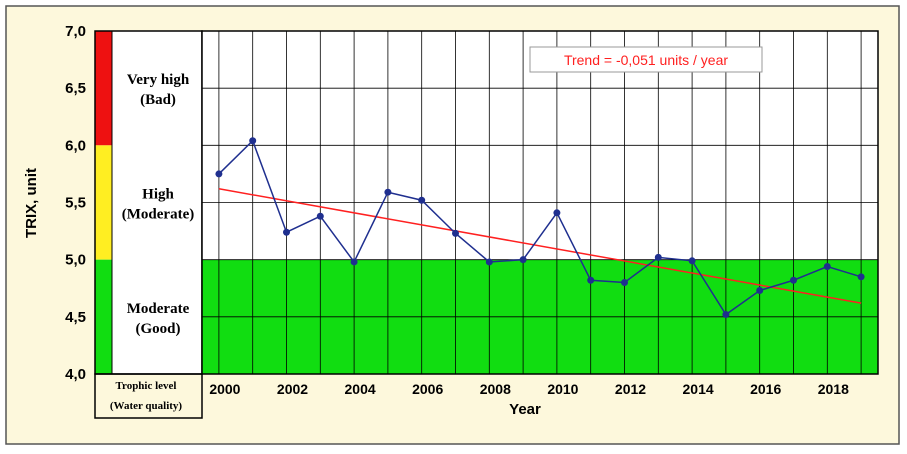  What do you see at coordinates (525, 409) in the screenshot?
I see `x-axis-title: Year` at bounding box center [525, 409].